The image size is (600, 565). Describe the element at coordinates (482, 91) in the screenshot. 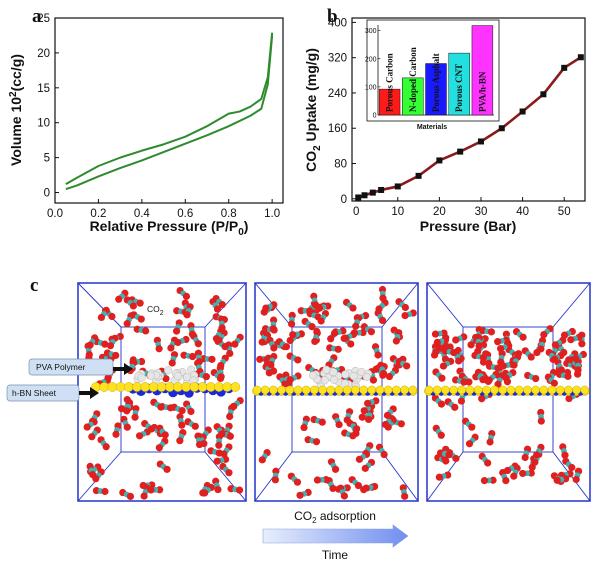

I see `inset-bar-label: PVA/h-BN` at that location.